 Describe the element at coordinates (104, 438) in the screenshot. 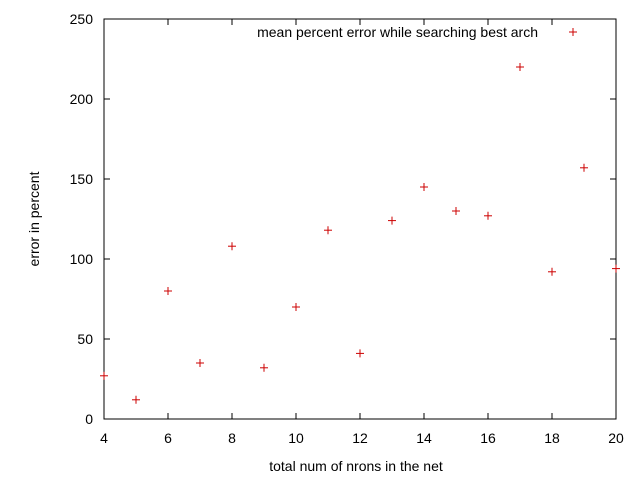

I see `x-tick-label: 4` at that location.